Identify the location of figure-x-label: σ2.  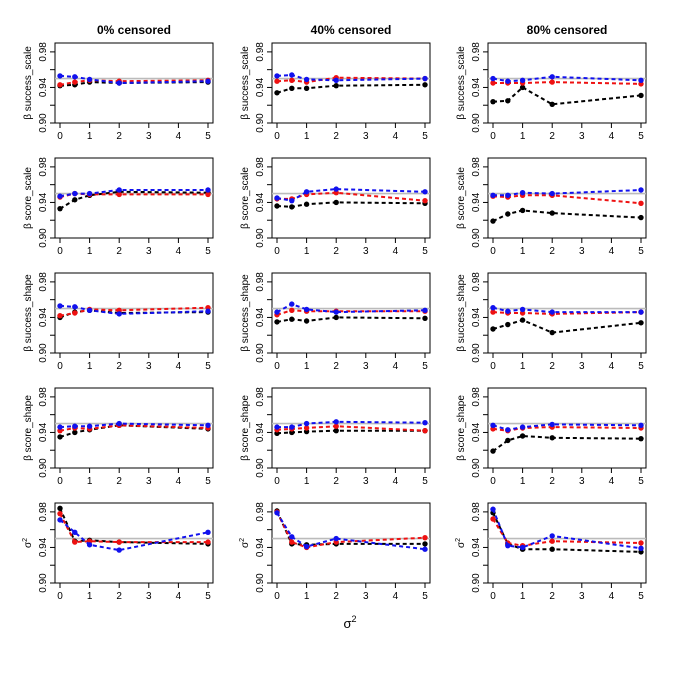
(349, 622).